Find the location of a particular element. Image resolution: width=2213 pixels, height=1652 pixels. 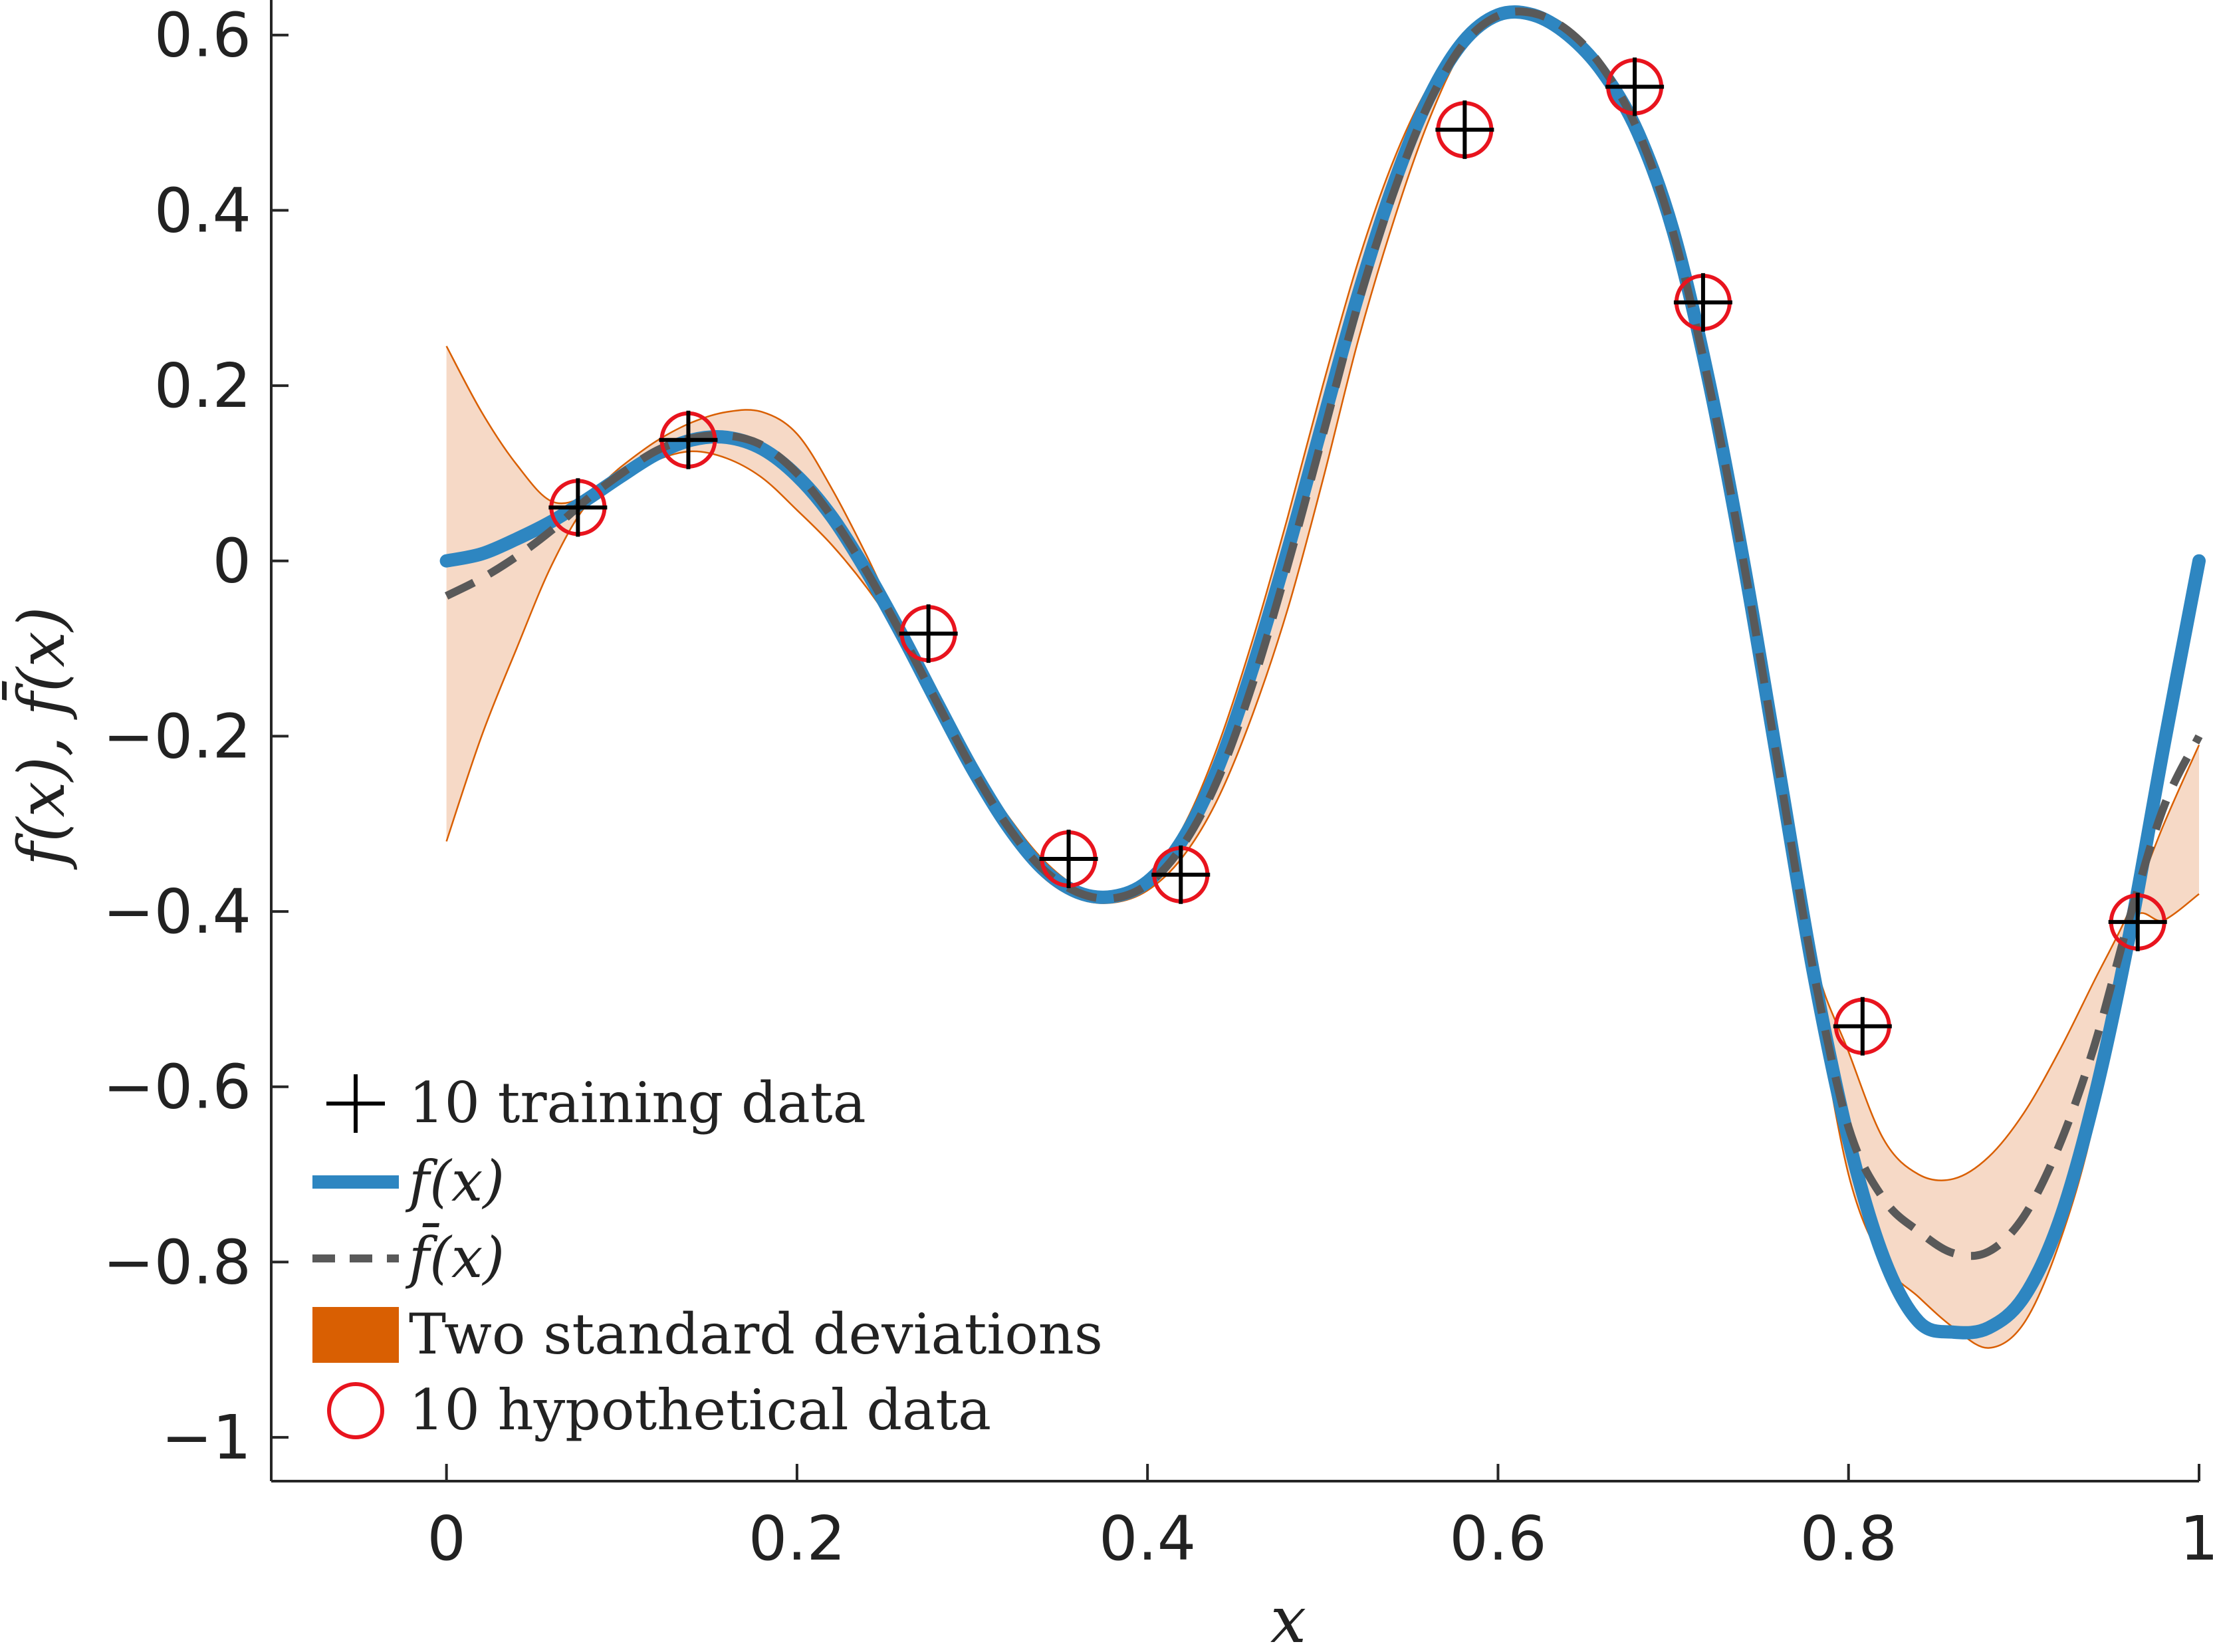

y-axis-label: f(x), f̄(x) is located at coordinates (41, 738).